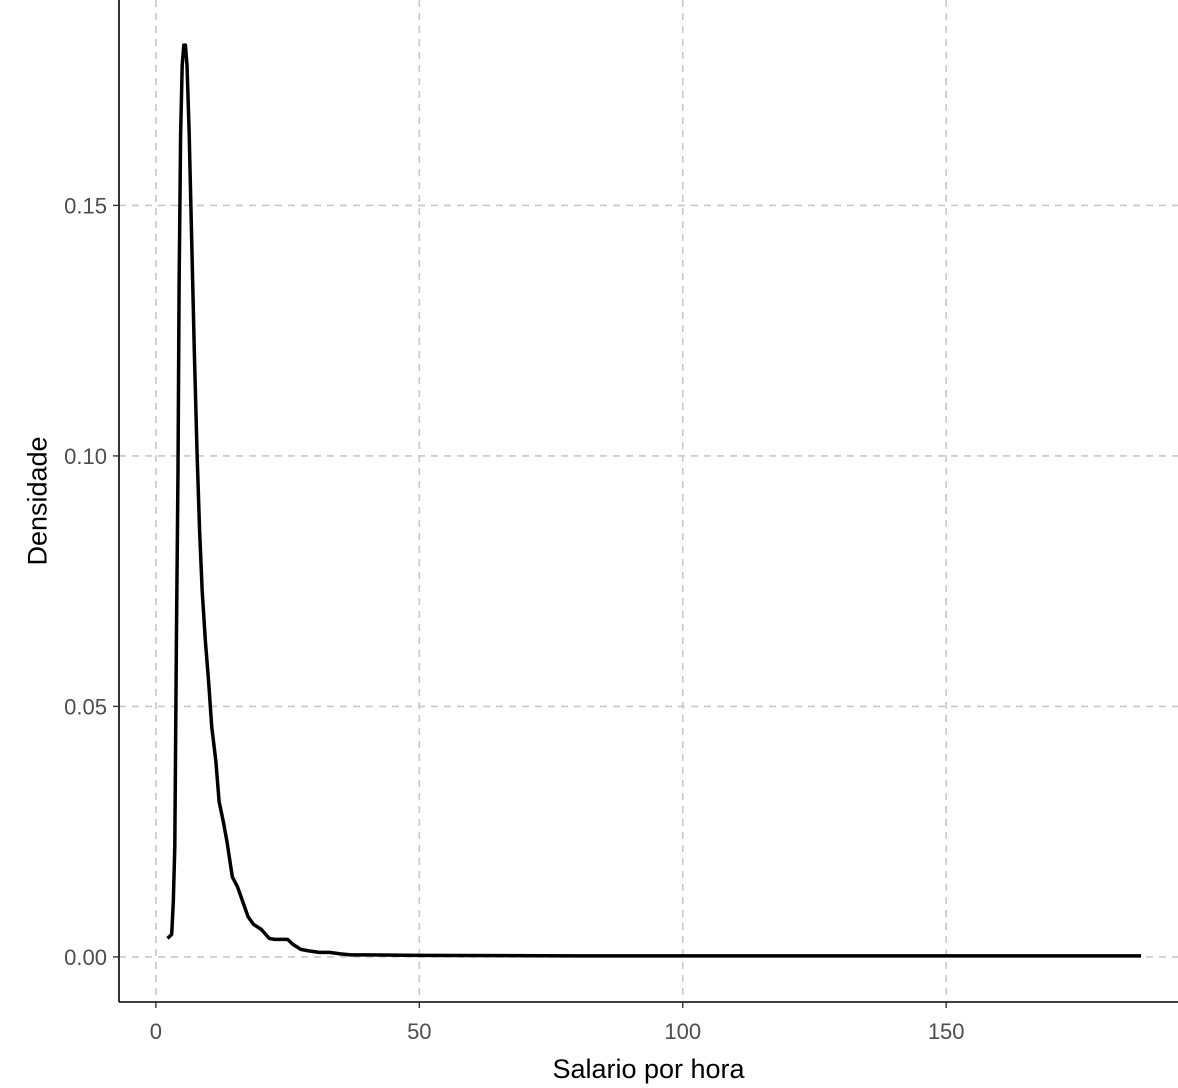 The image size is (1178, 1088). Describe the element at coordinates (156, 1031) in the screenshot. I see `x-tick-label-0: 0` at that location.